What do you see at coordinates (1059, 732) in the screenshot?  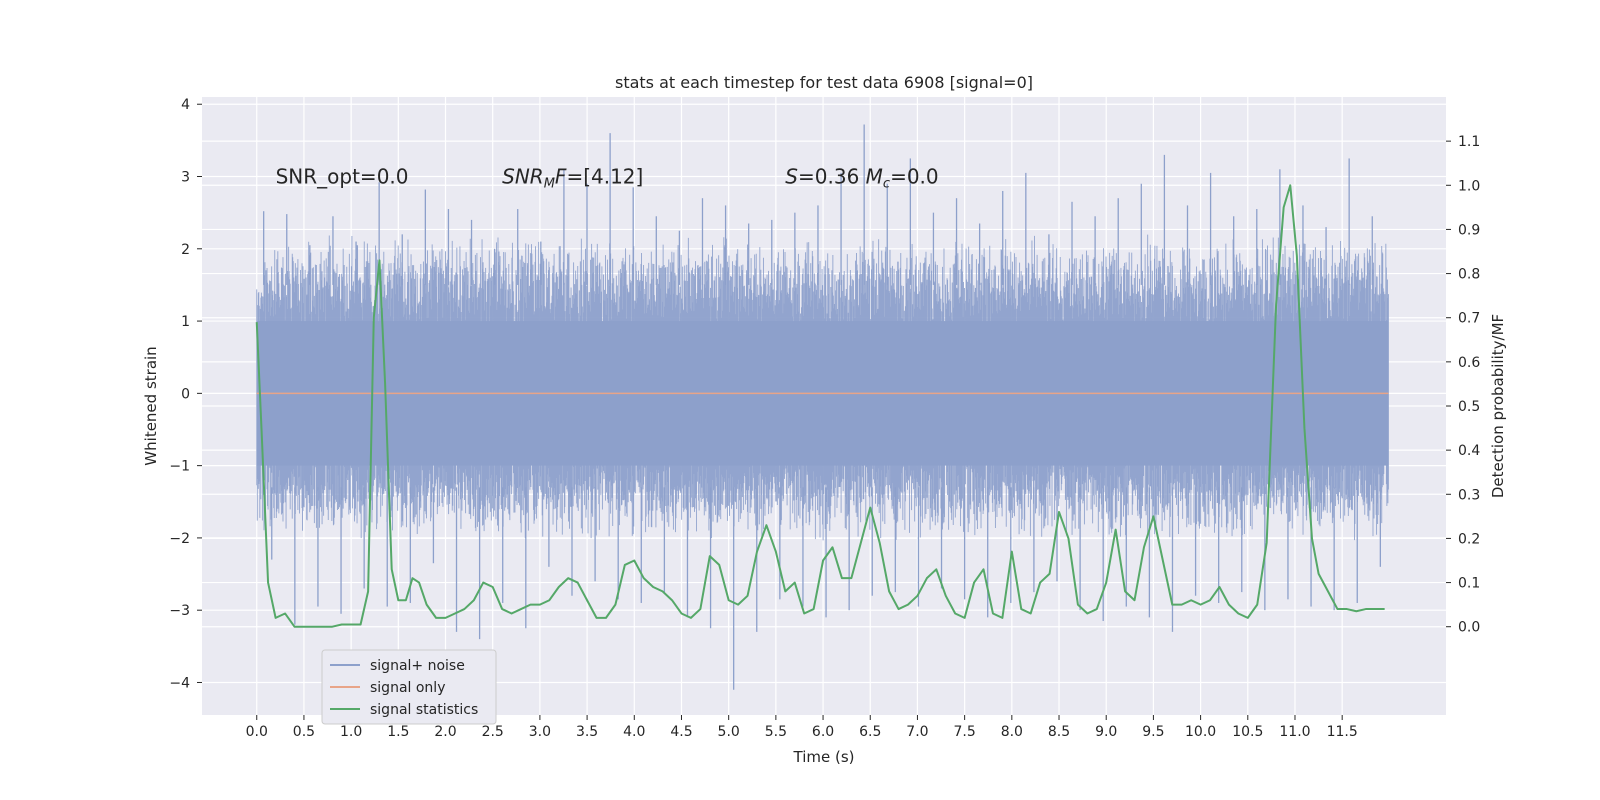 I see `x-tick-label: 8.5` at bounding box center [1059, 732].